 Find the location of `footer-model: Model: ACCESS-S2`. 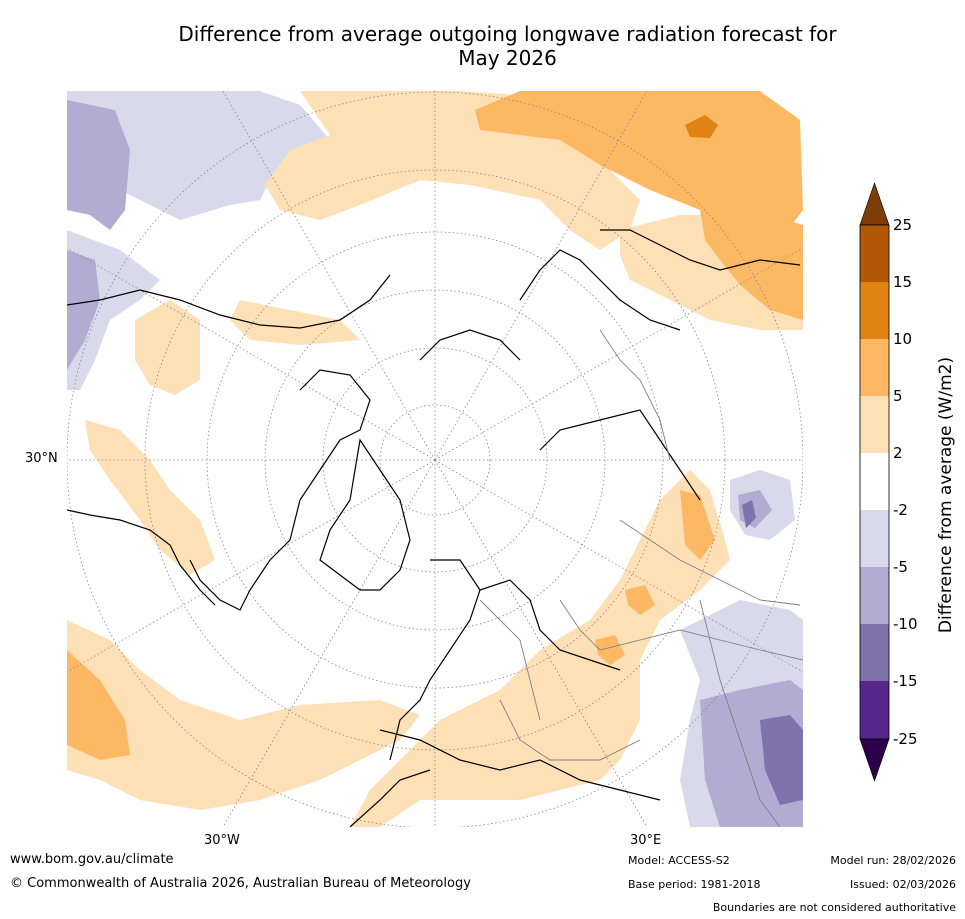

footer-model: Model: ACCESS-S2 is located at coordinates (679, 860).